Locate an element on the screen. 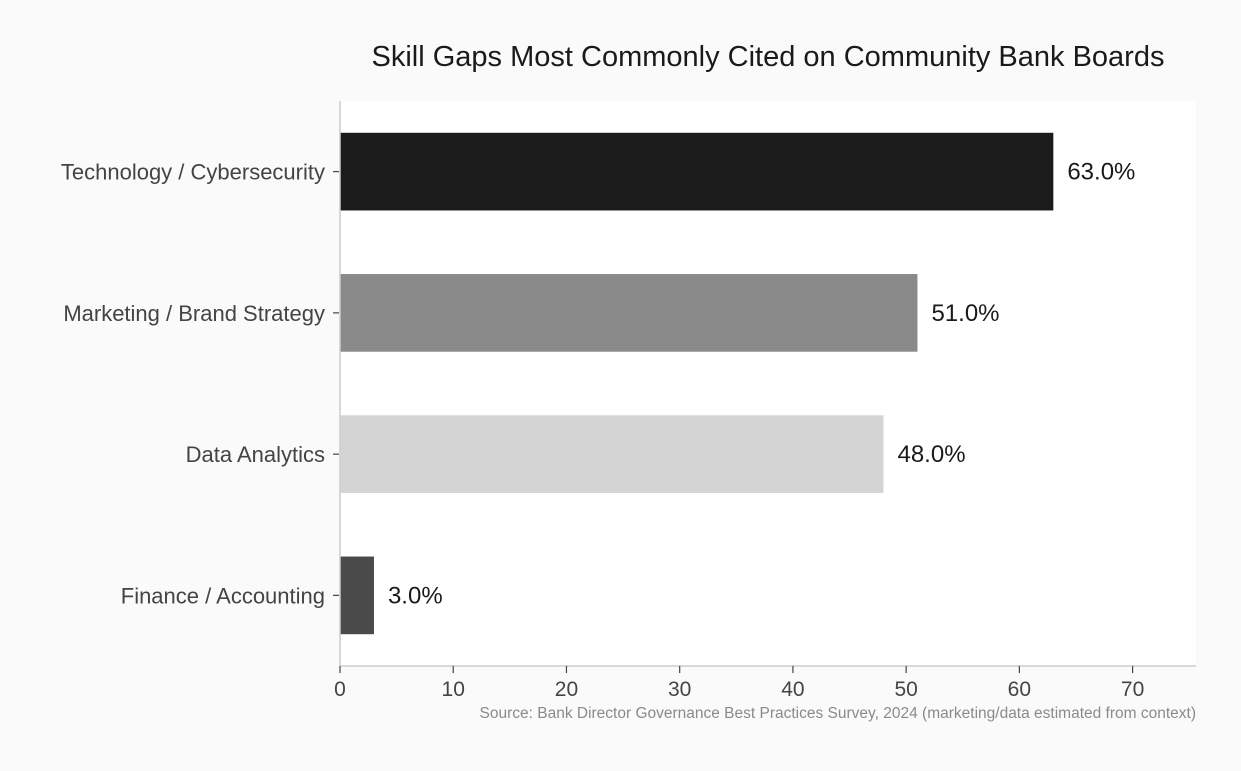 The height and width of the screenshot is (771, 1241). data-label: 3.0% is located at coordinates (415, 595).